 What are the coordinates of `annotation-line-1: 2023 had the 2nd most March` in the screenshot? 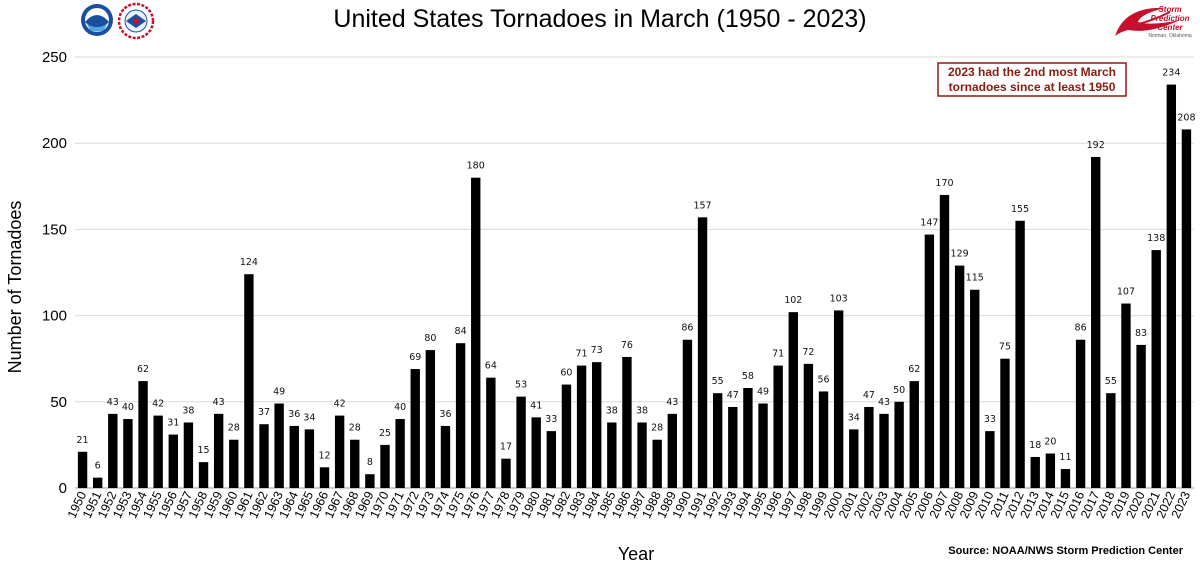 It's located at (1032, 72).